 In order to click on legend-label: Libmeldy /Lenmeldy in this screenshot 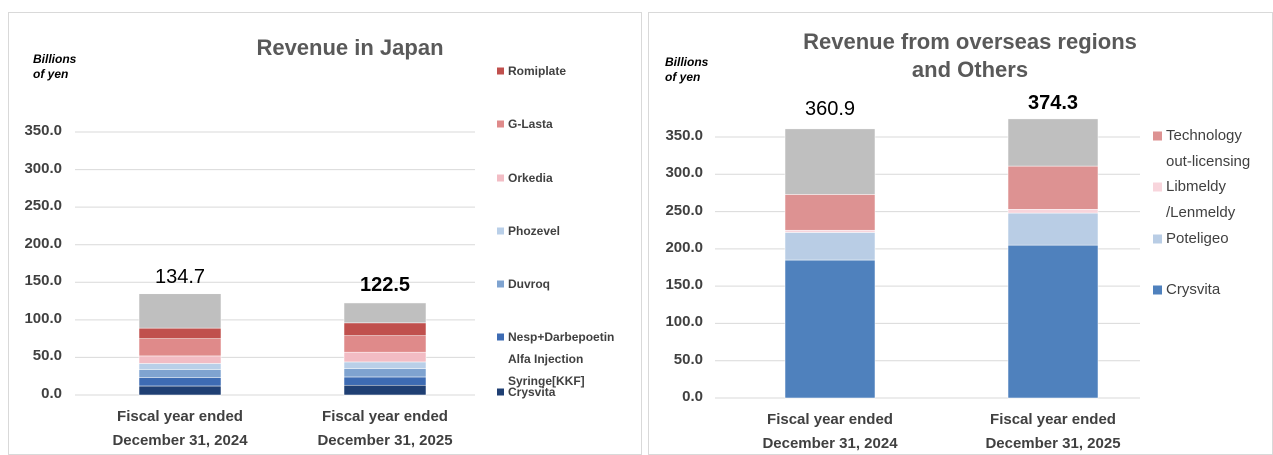, I will do `click(1201, 199)`.